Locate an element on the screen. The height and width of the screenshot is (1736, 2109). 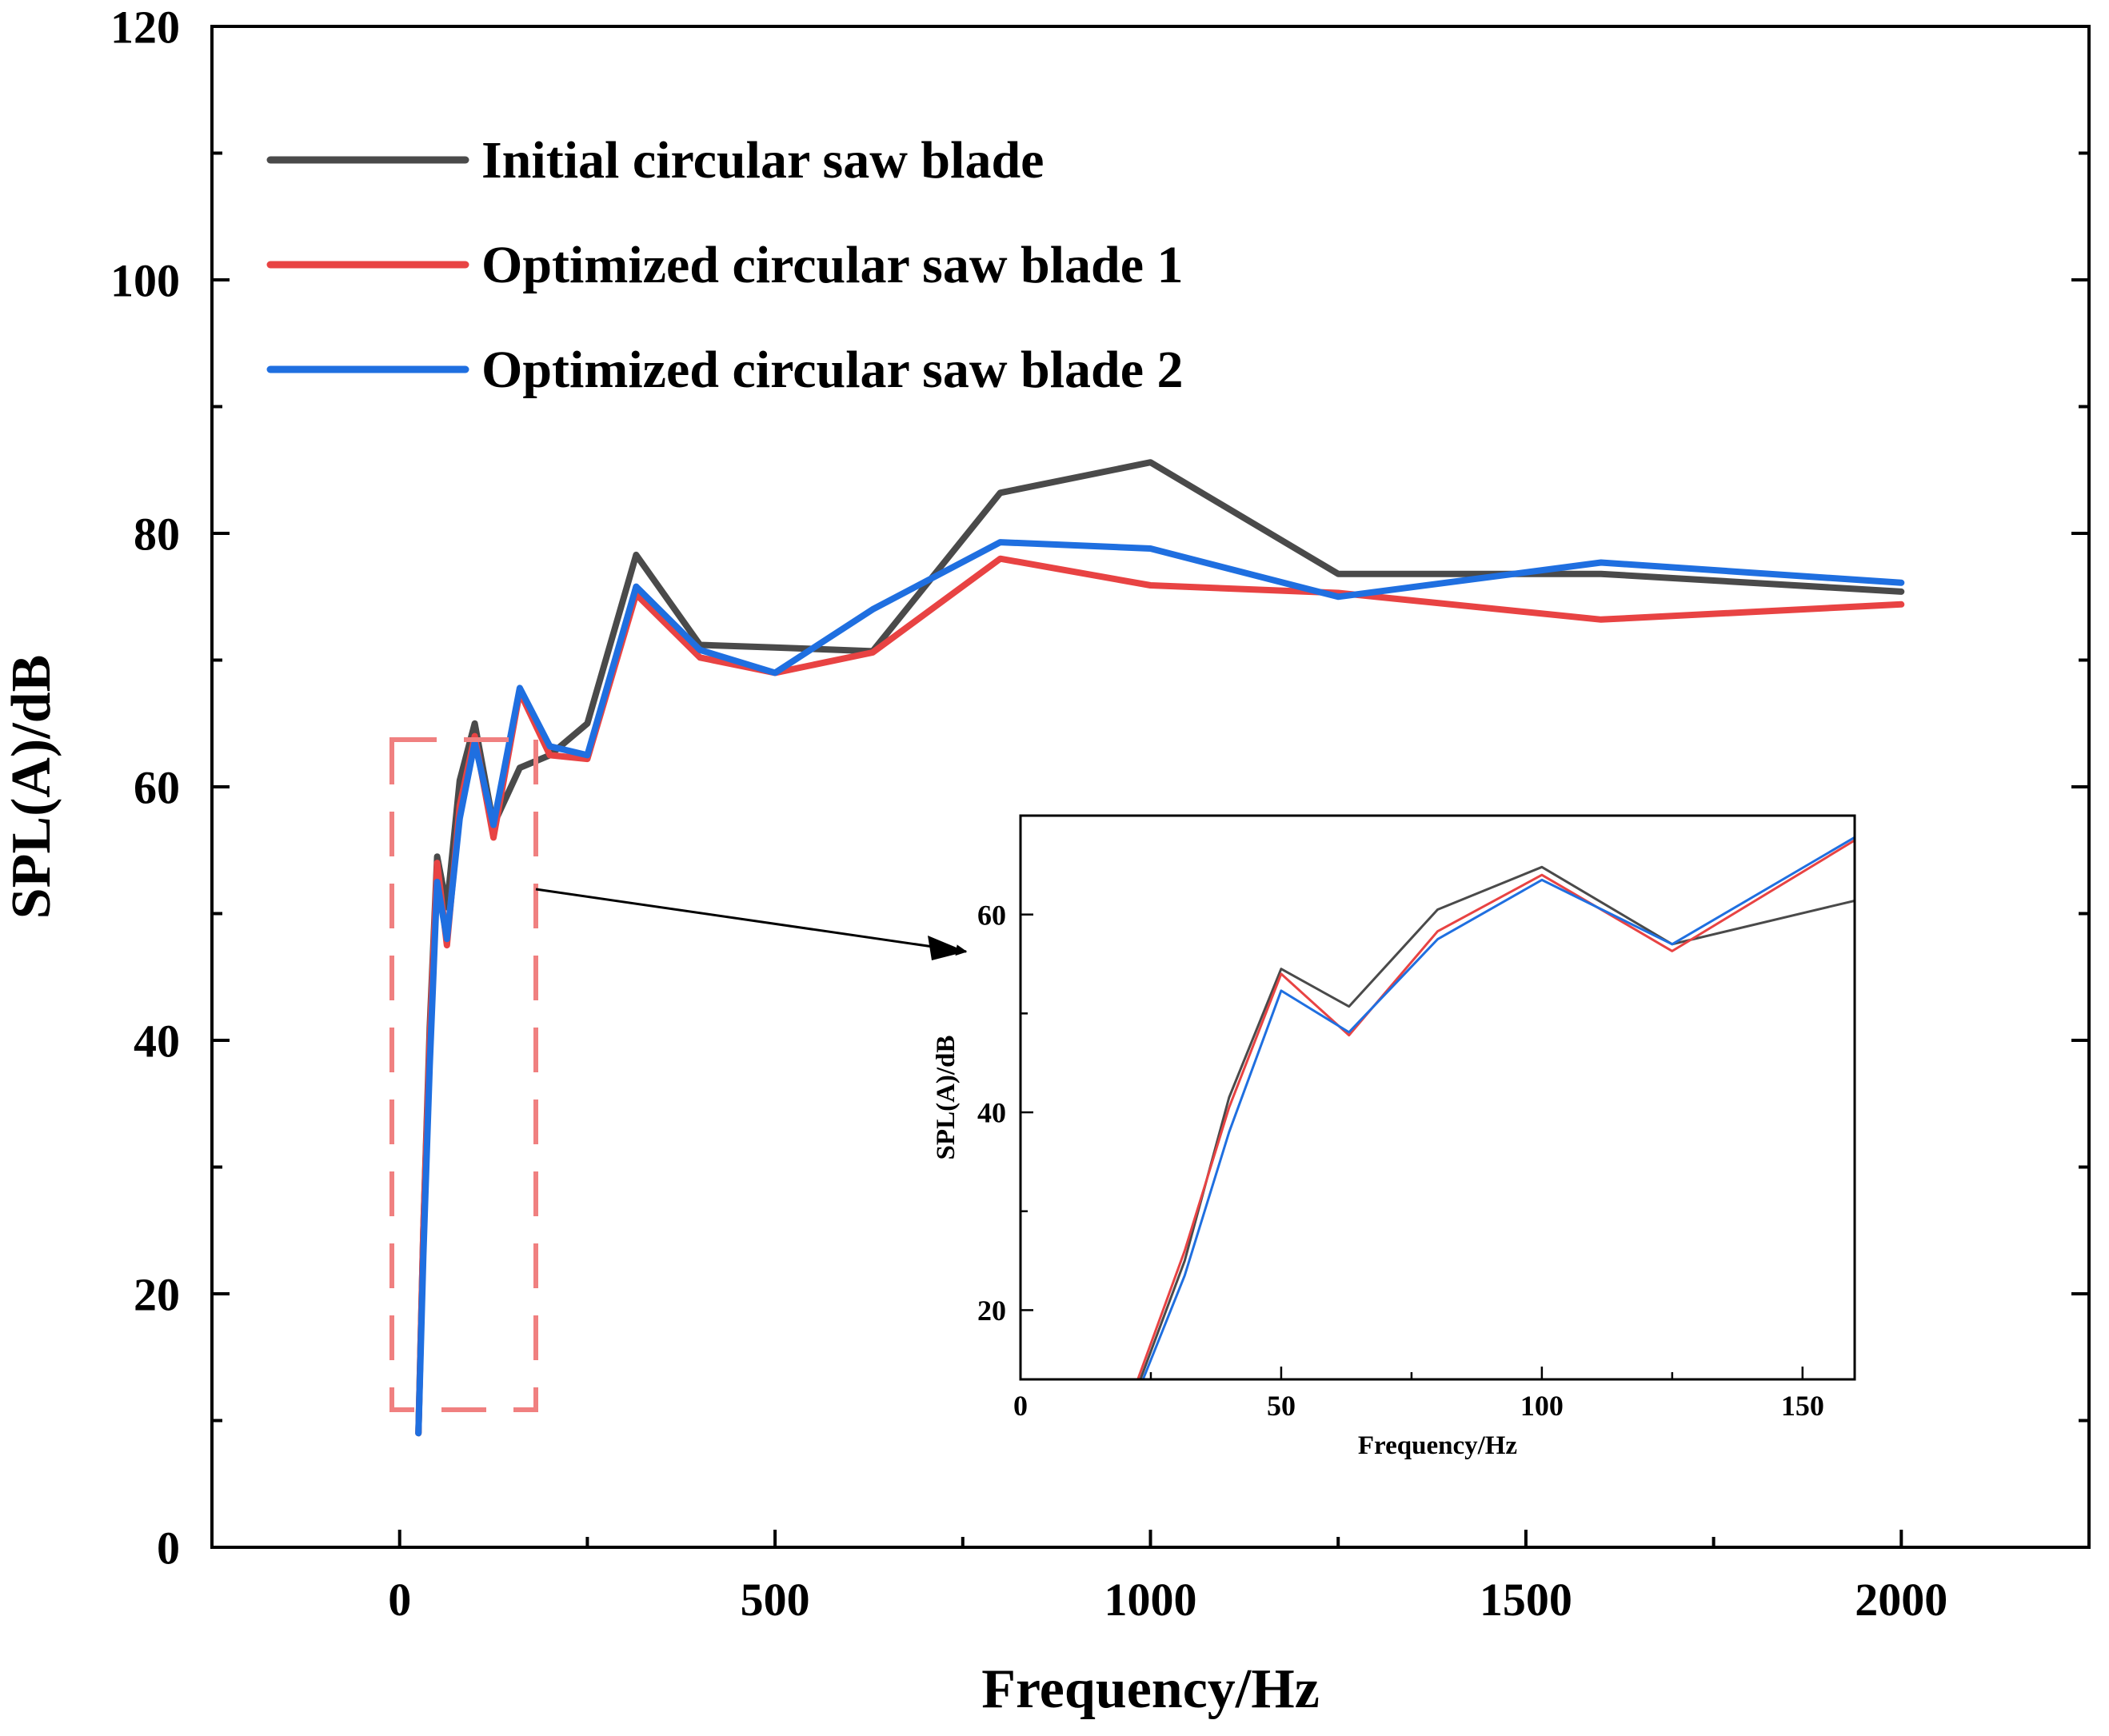
main-y-tick-label-120: 120 is located at coordinates (145, 27).